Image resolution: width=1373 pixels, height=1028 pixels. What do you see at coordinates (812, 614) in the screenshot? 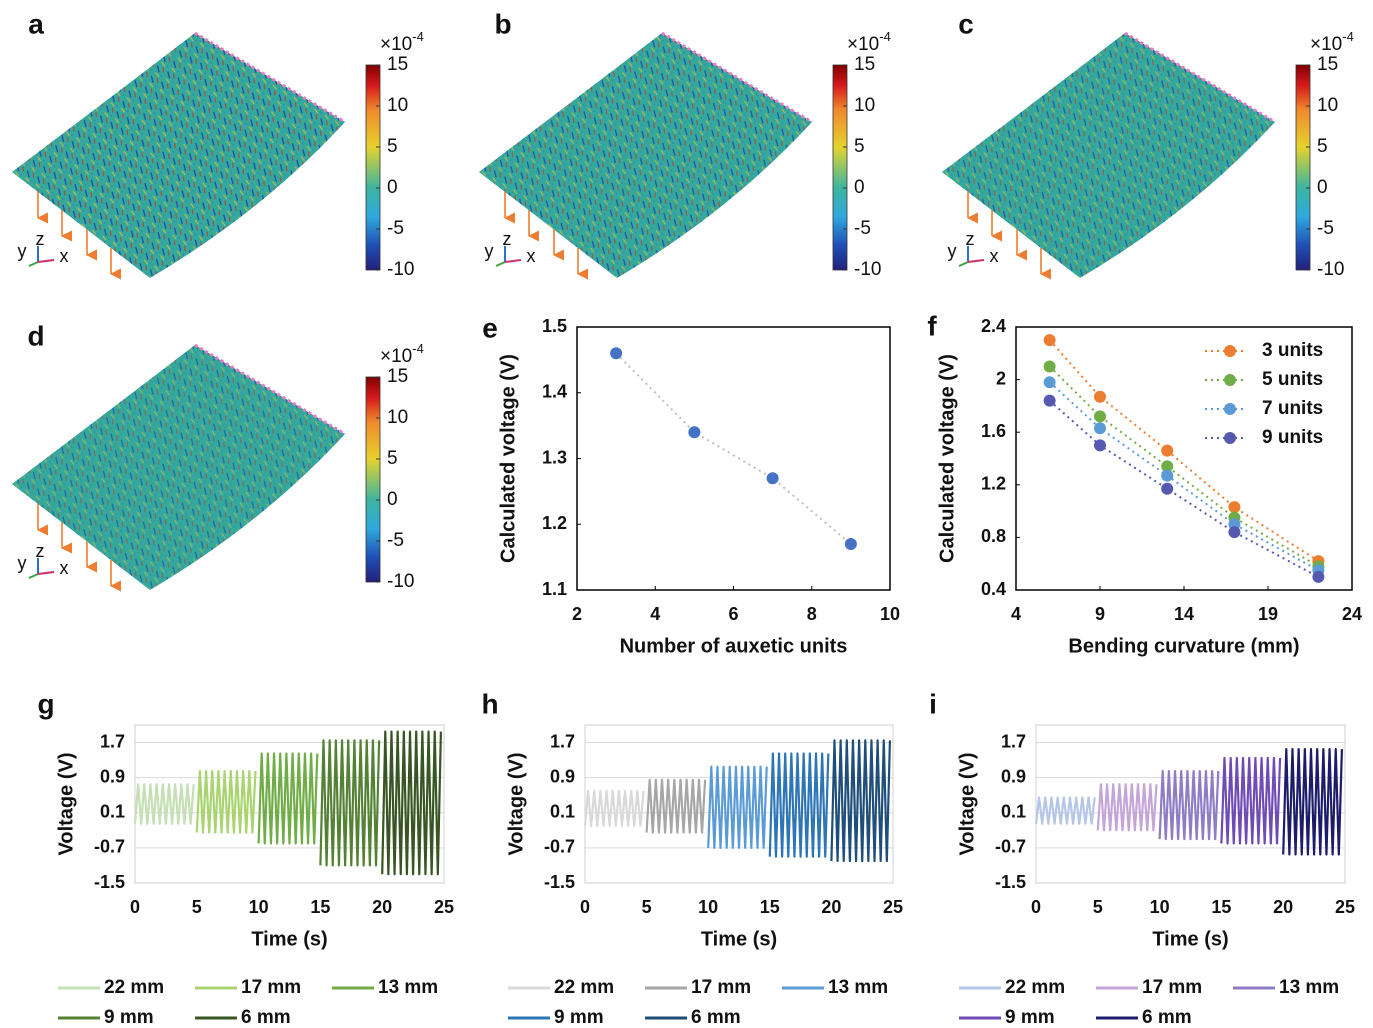
I see `x-tick-label: 8` at bounding box center [812, 614].